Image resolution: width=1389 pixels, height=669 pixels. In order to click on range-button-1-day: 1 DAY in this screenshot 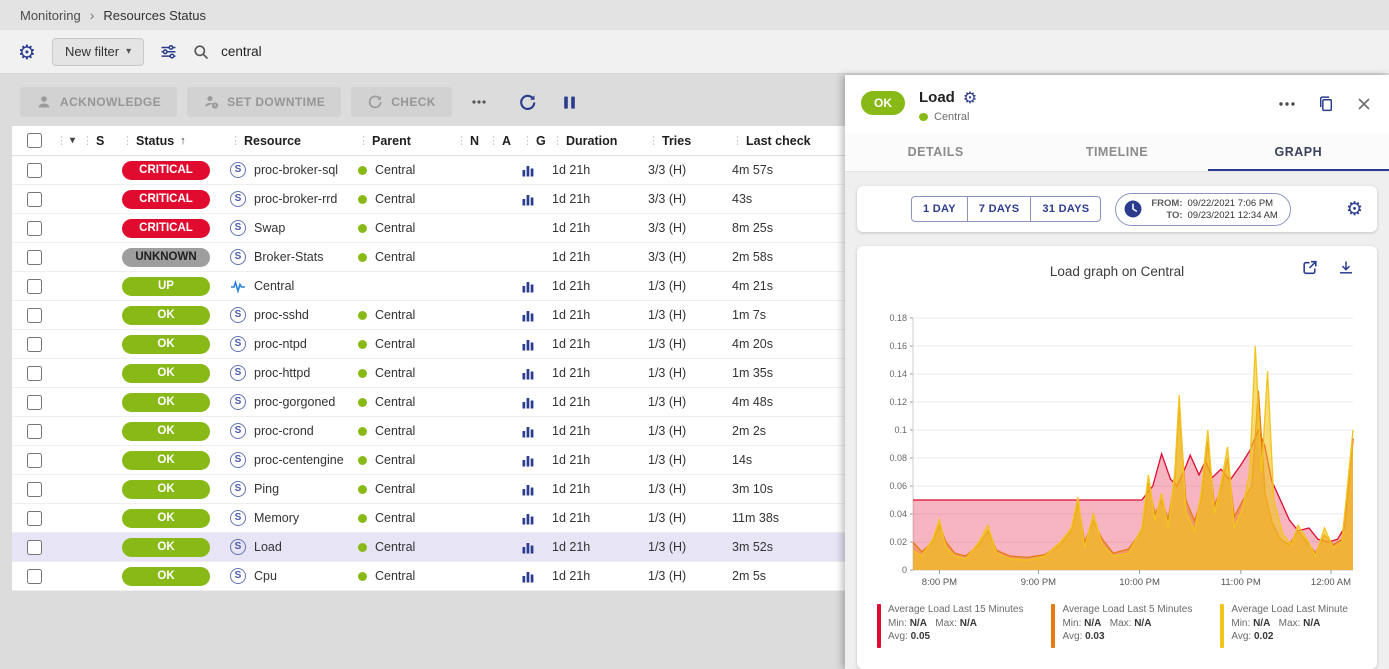, I will do `click(939, 209)`.